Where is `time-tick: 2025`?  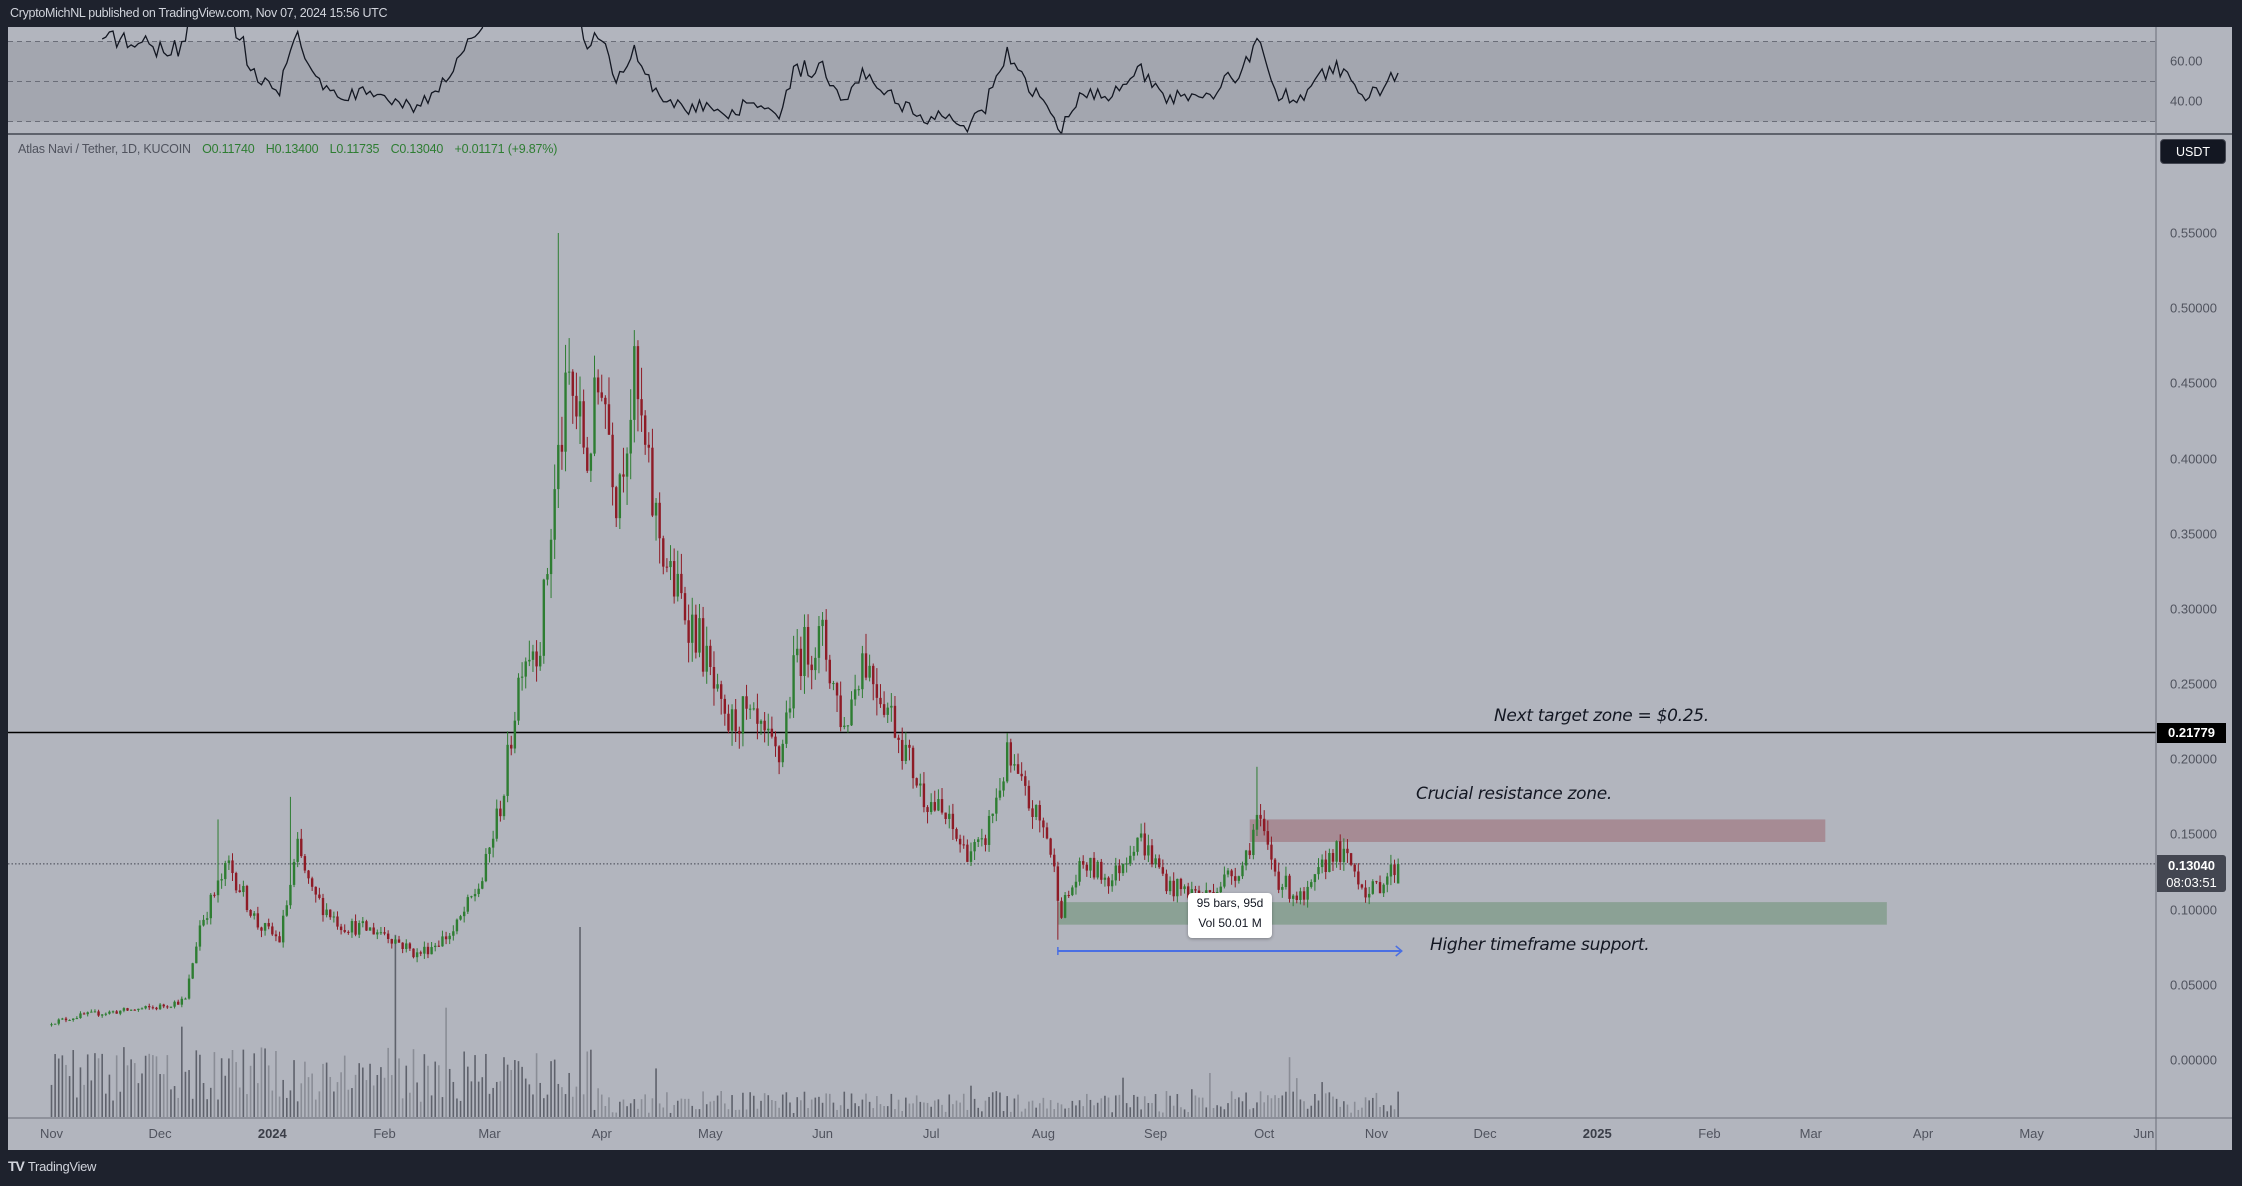
time-tick: 2025 is located at coordinates (1597, 1133).